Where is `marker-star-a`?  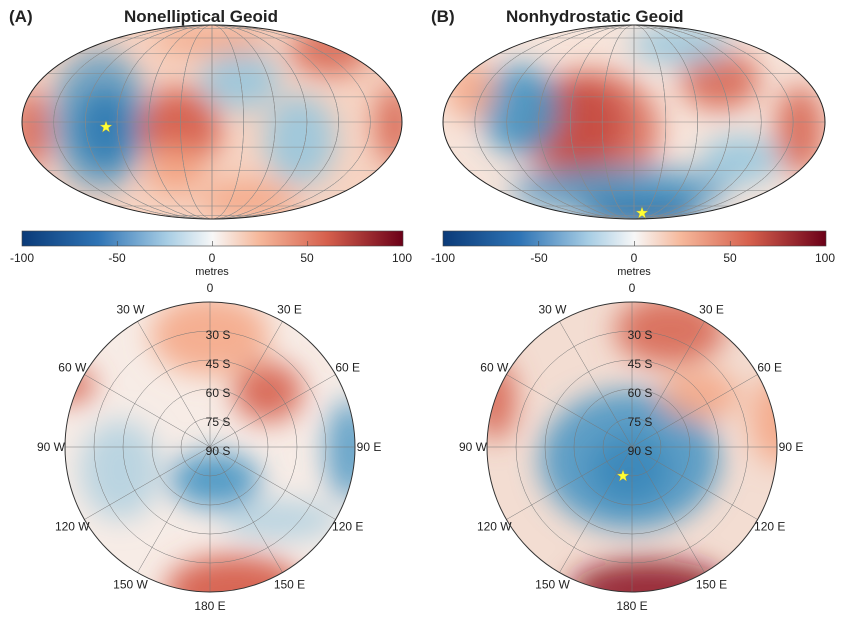 marker-star-a is located at coordinates (106, 126).